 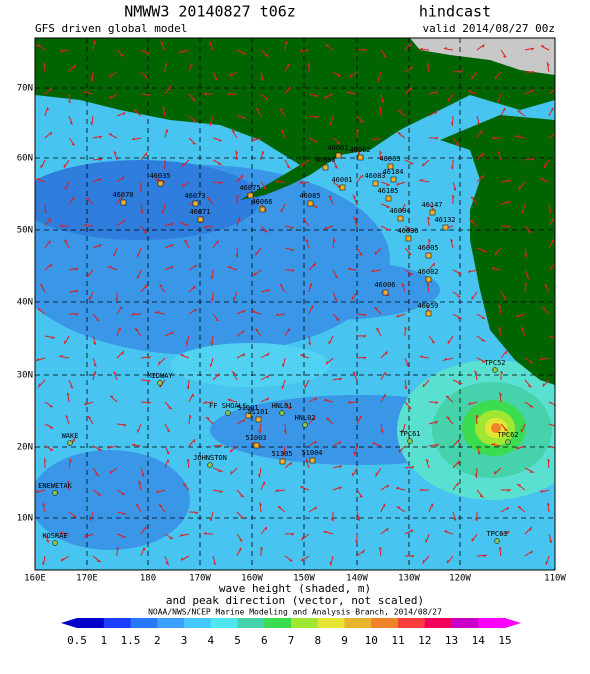 I want to click on station-label: ENEWETAK, so click(x=55, y=486).